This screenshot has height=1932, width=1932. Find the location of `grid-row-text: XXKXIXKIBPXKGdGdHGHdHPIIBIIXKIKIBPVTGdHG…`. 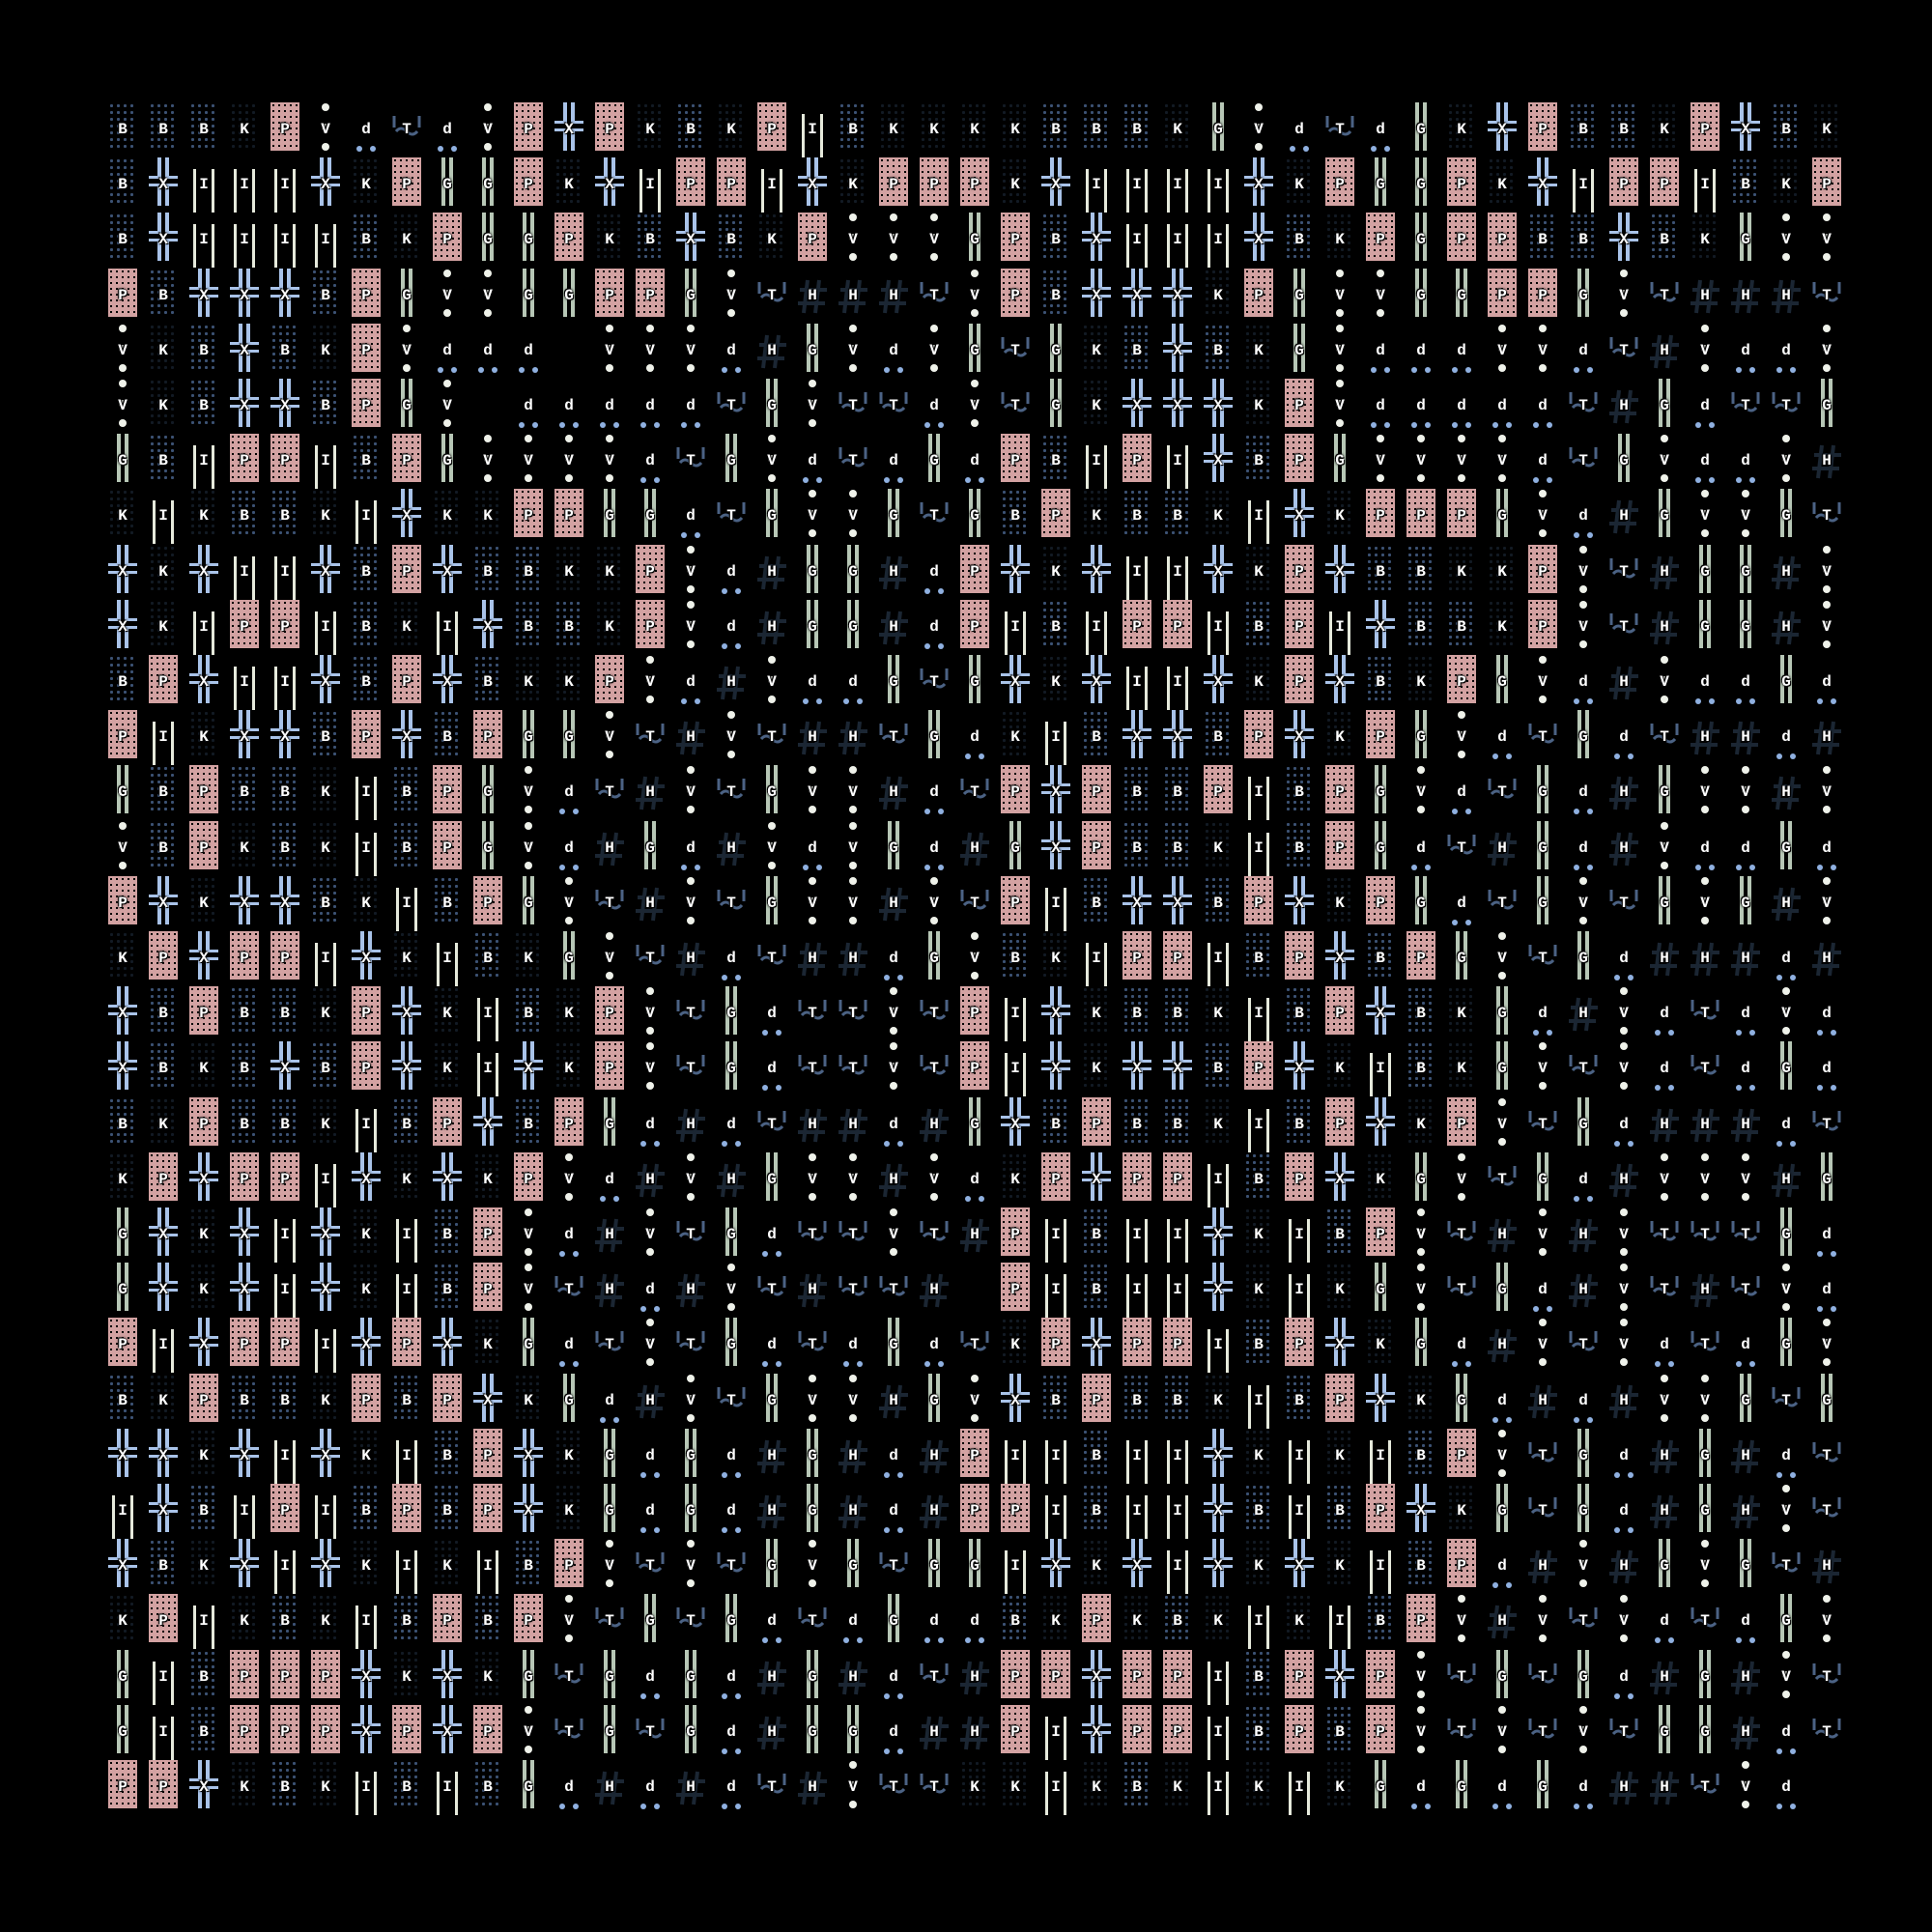

grid-row-text: XXKXIXKIBPXKGdGdHGHdHPIIBIIXKIKIBPVTGdHG… is located at coordinates (990, 1455).